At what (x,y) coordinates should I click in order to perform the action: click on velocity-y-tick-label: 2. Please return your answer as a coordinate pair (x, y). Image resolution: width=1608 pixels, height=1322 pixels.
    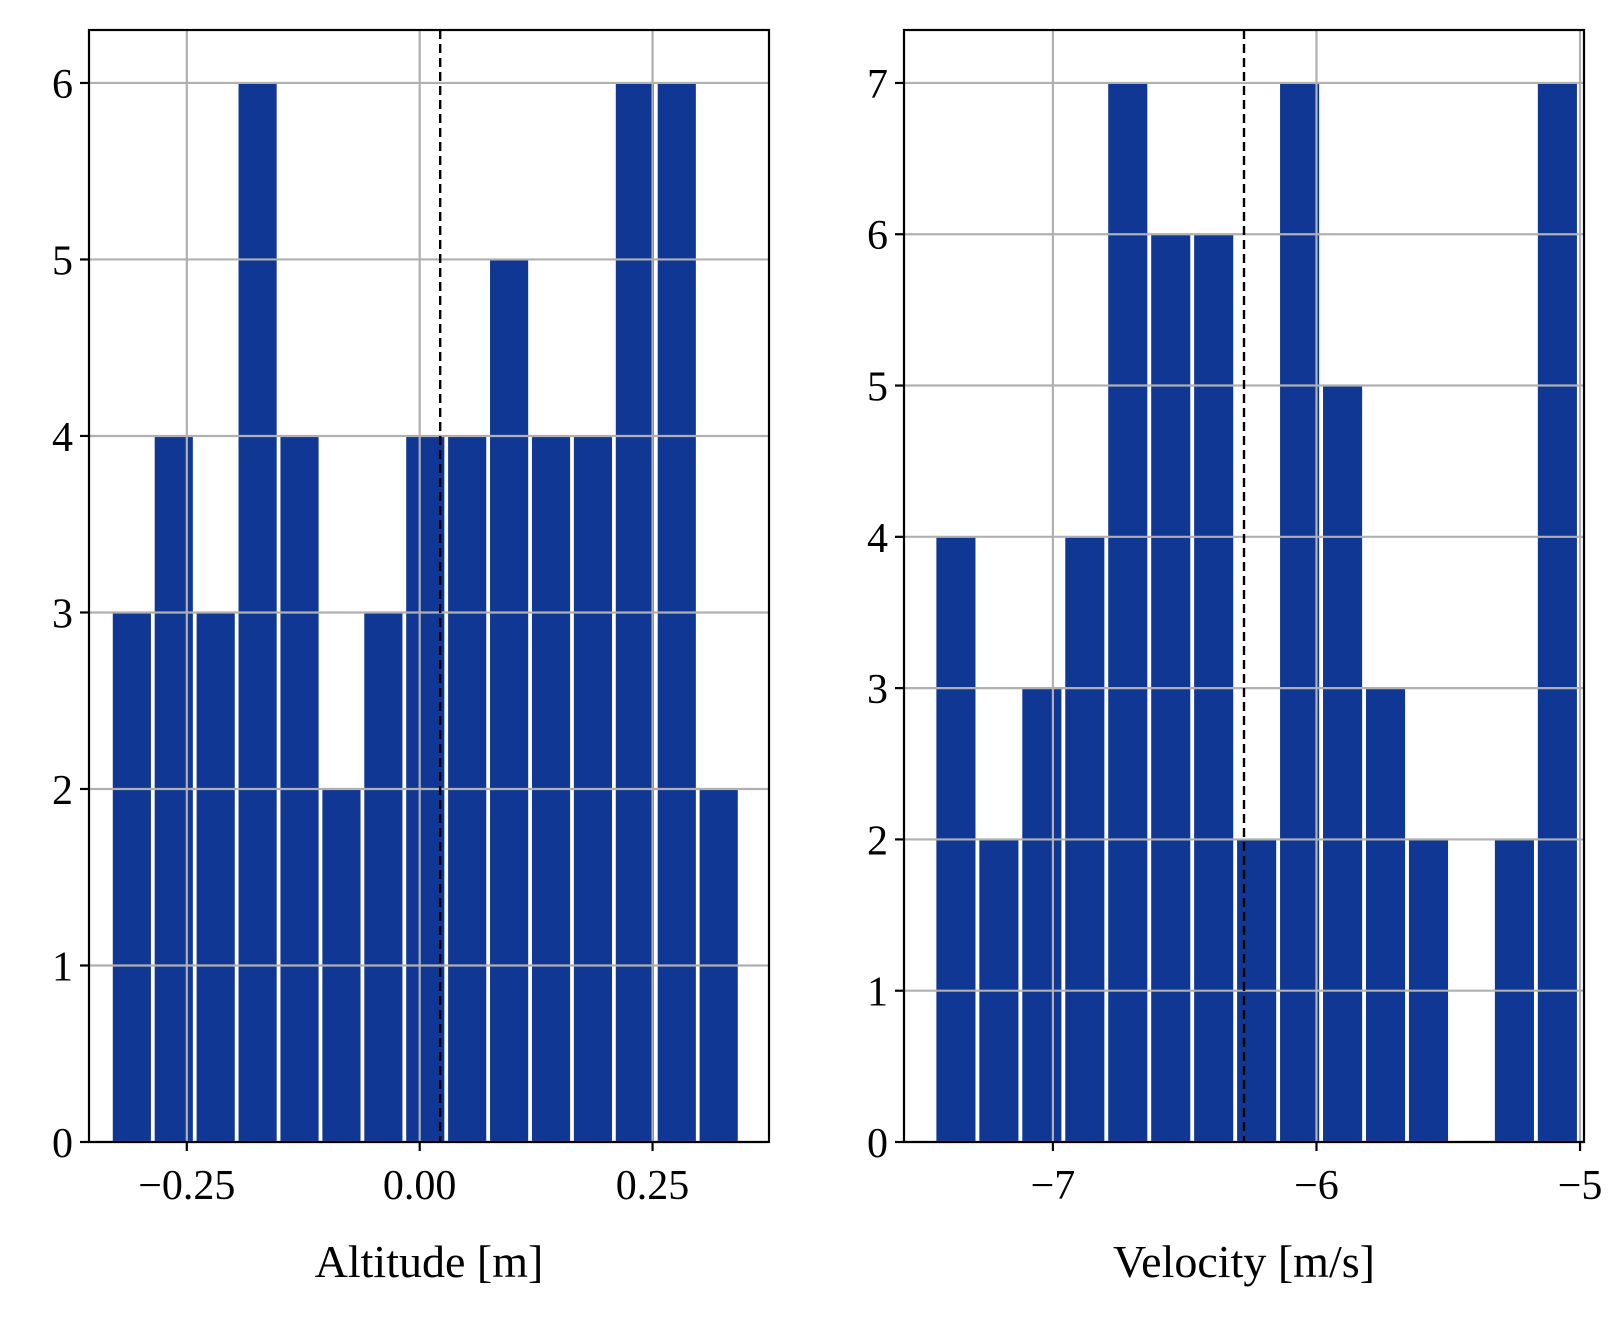
    Looking at the image, I should click on (877, 841).